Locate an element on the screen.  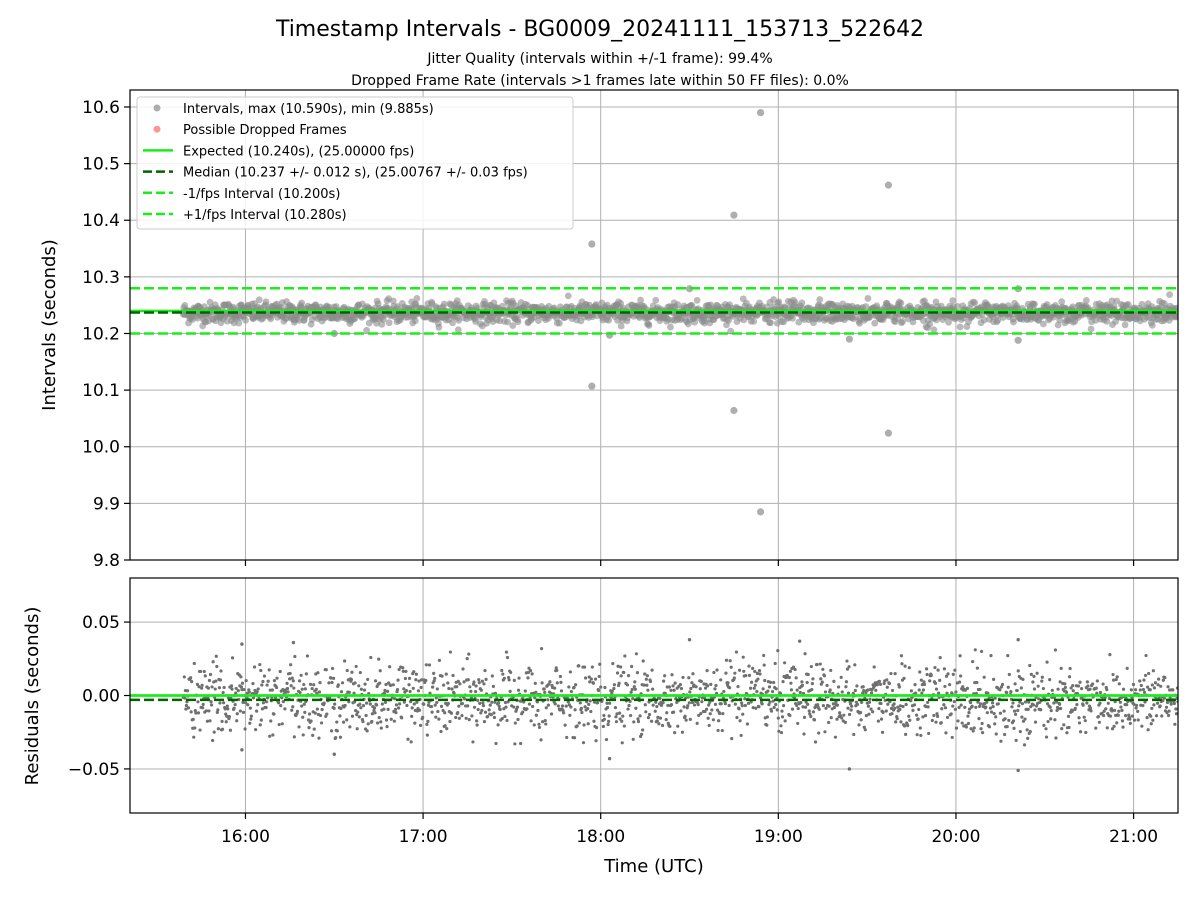
x-axis-label: Time (UTC) is located at coordinates (653, 866).